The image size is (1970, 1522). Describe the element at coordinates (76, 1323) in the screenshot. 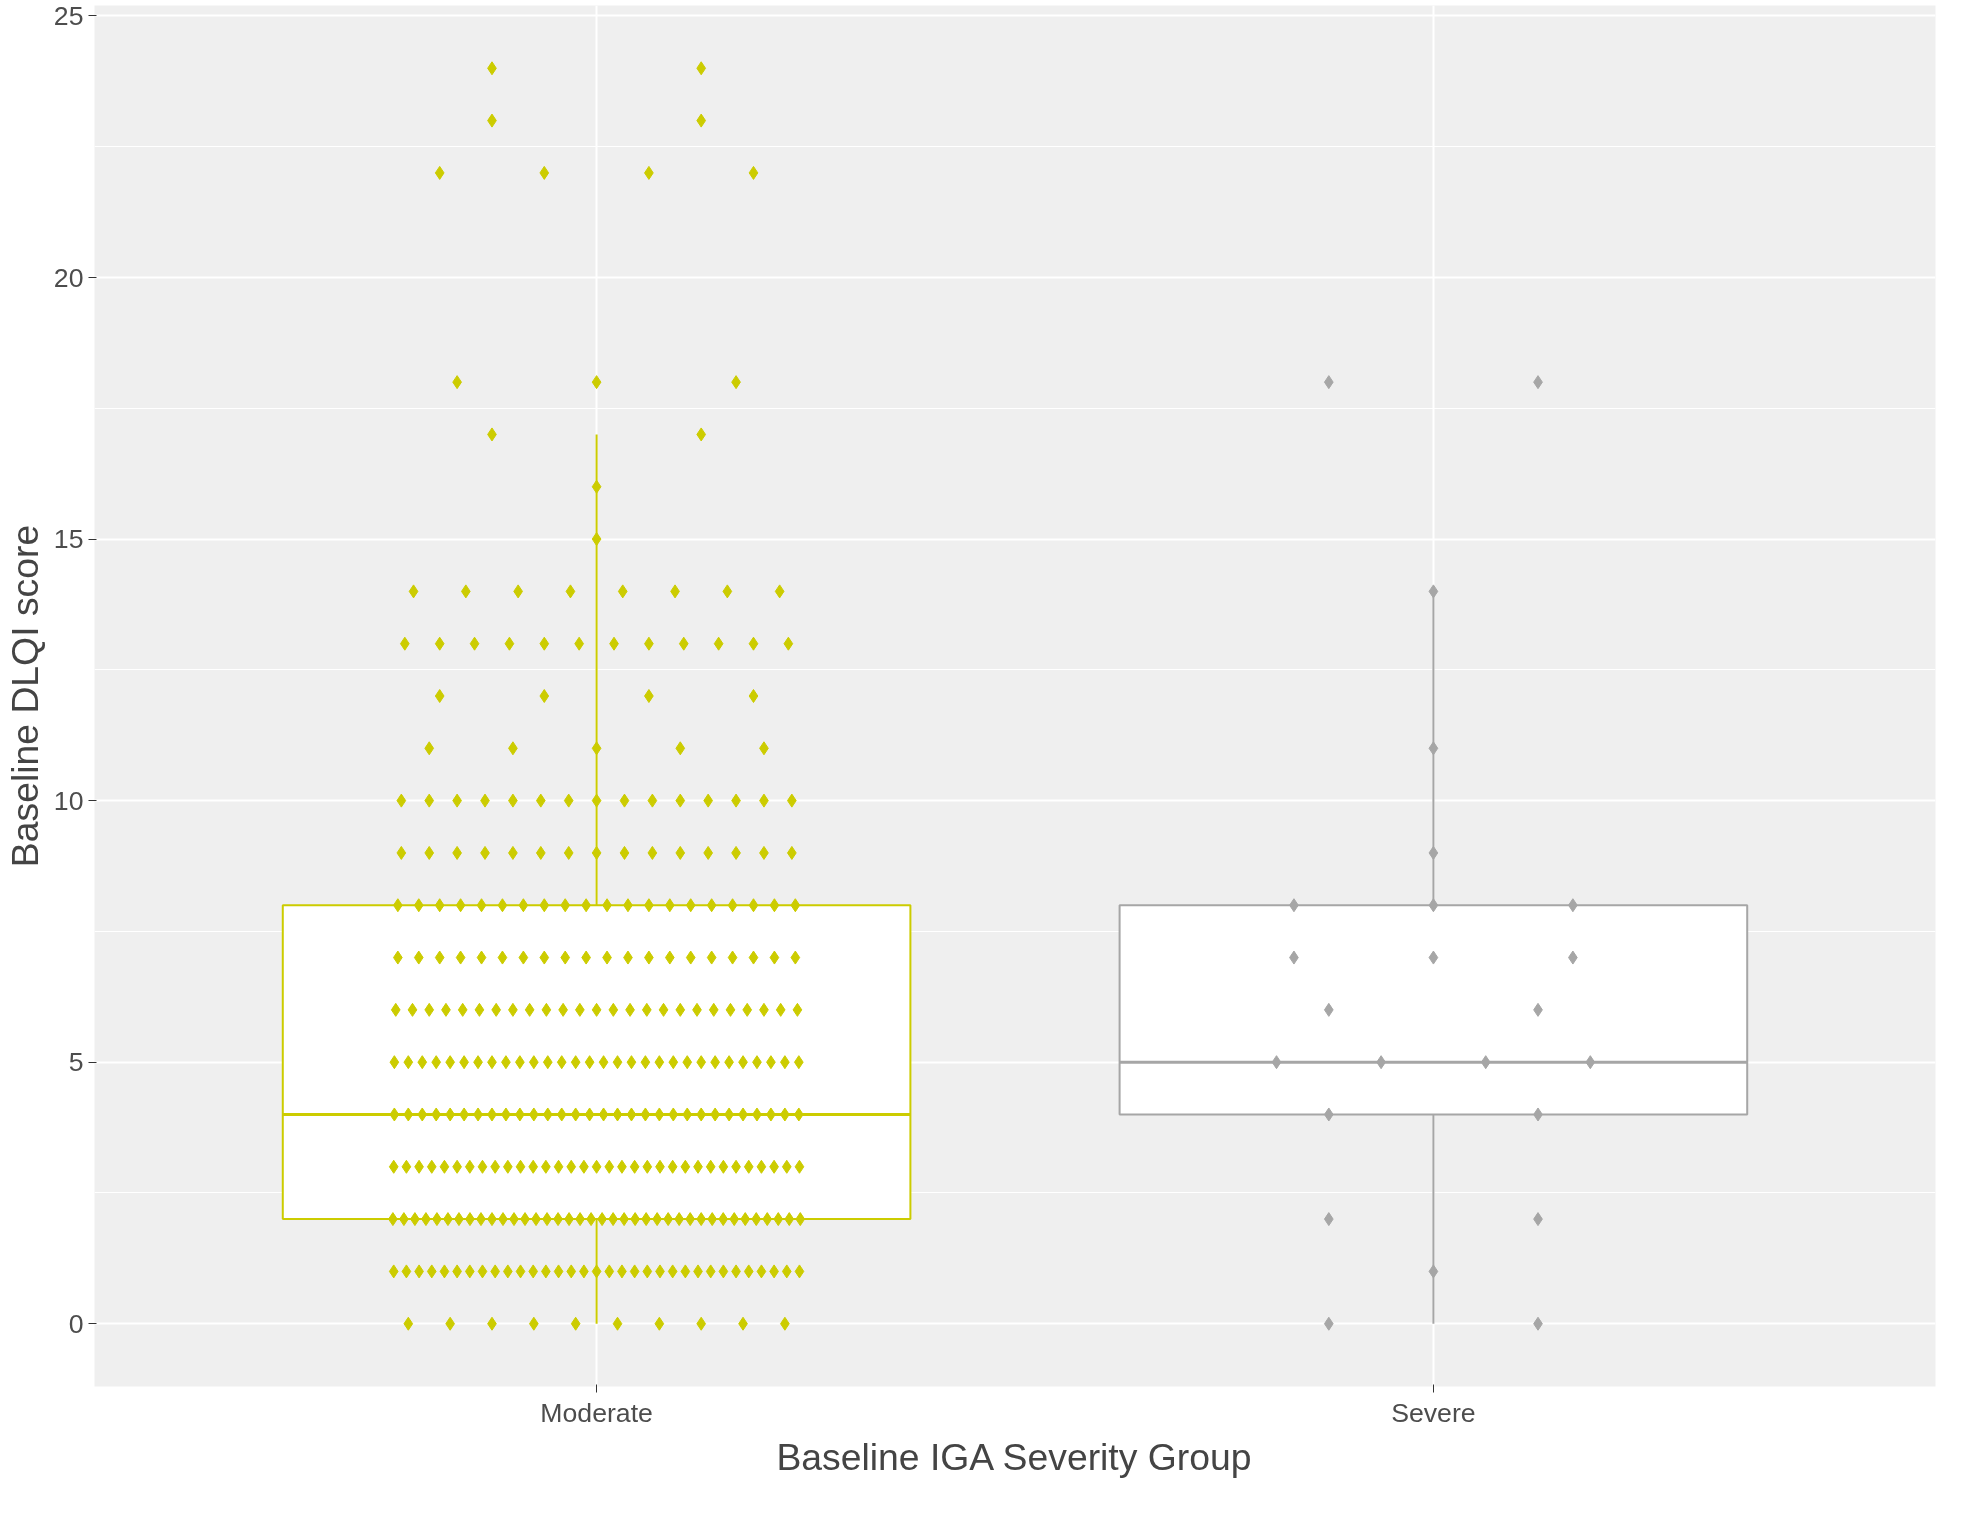

I see `y-tick-label: 0` at that location.